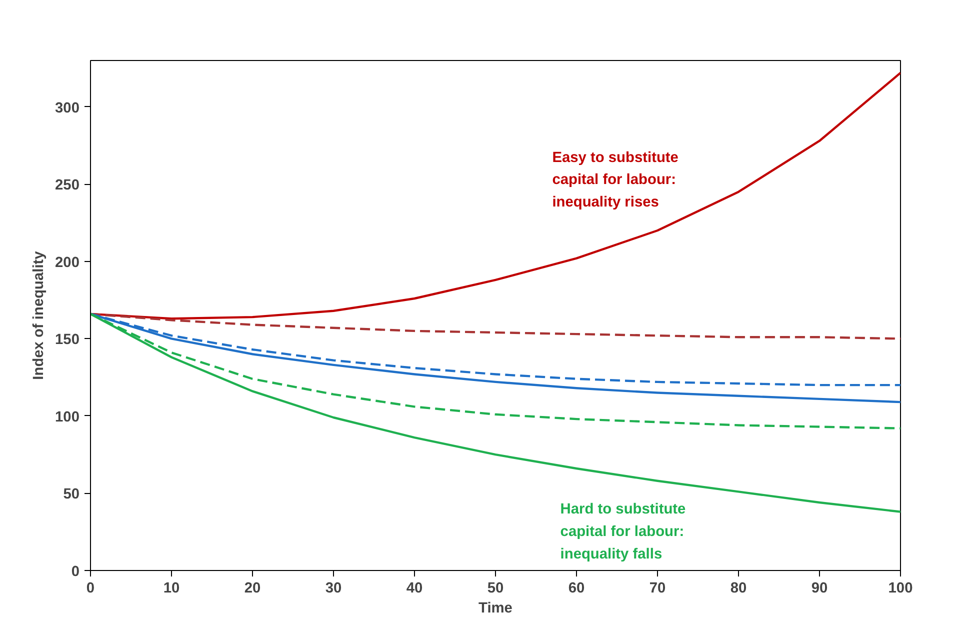 This screenshot has width=960, height=635. What do you see at coordinates (252, 588) in the screenshot?
I see `x-tick-label: 20` at bounding box center [252, 588].